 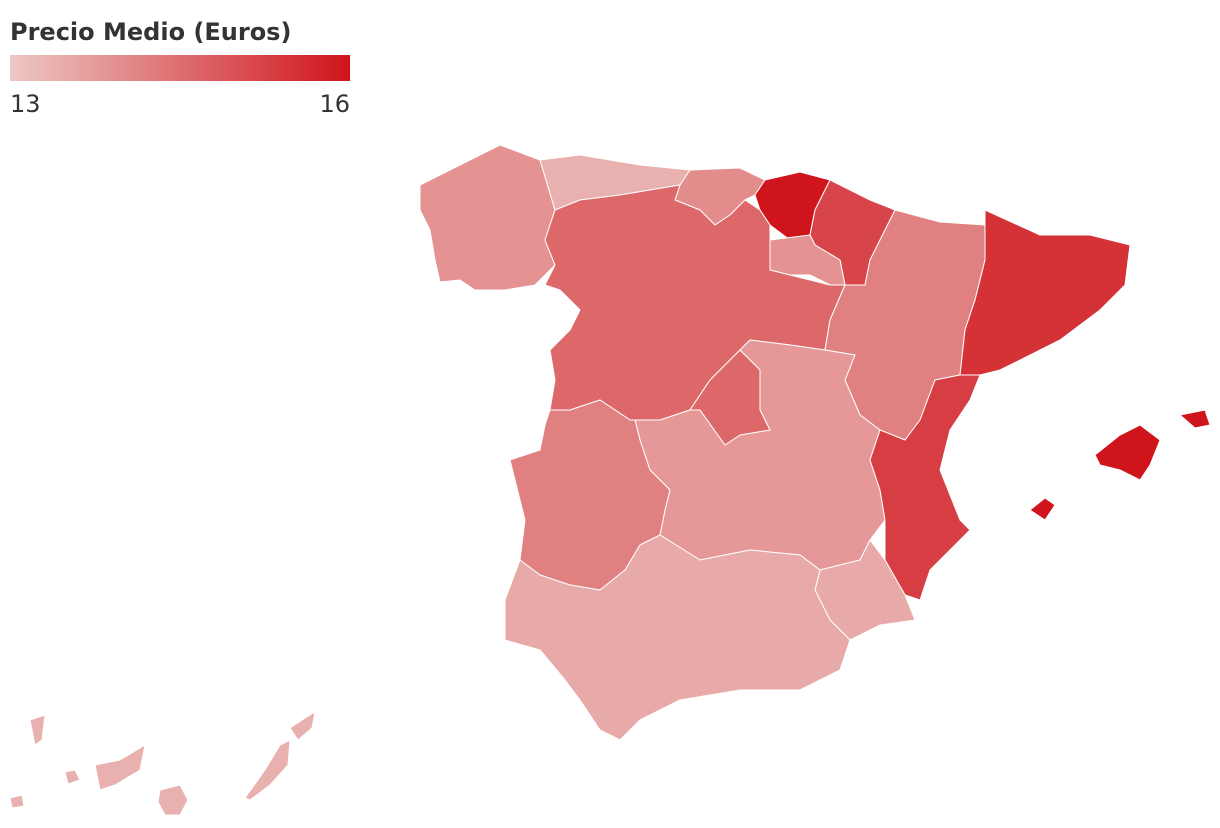 What do you see at coordinates (25, 104) in the screenshot?
I see `colorbar-tick-label: 13` at bounding box center [25, 104].